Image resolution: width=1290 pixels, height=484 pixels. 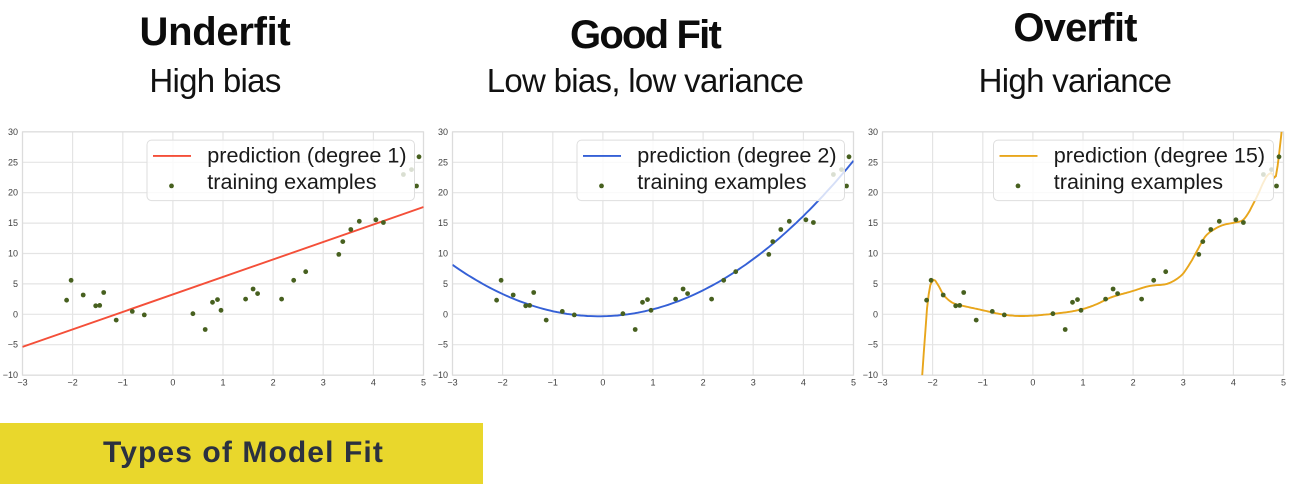 I want to click on svg-text: prediction (degree 1), so click(x=306, y=154).